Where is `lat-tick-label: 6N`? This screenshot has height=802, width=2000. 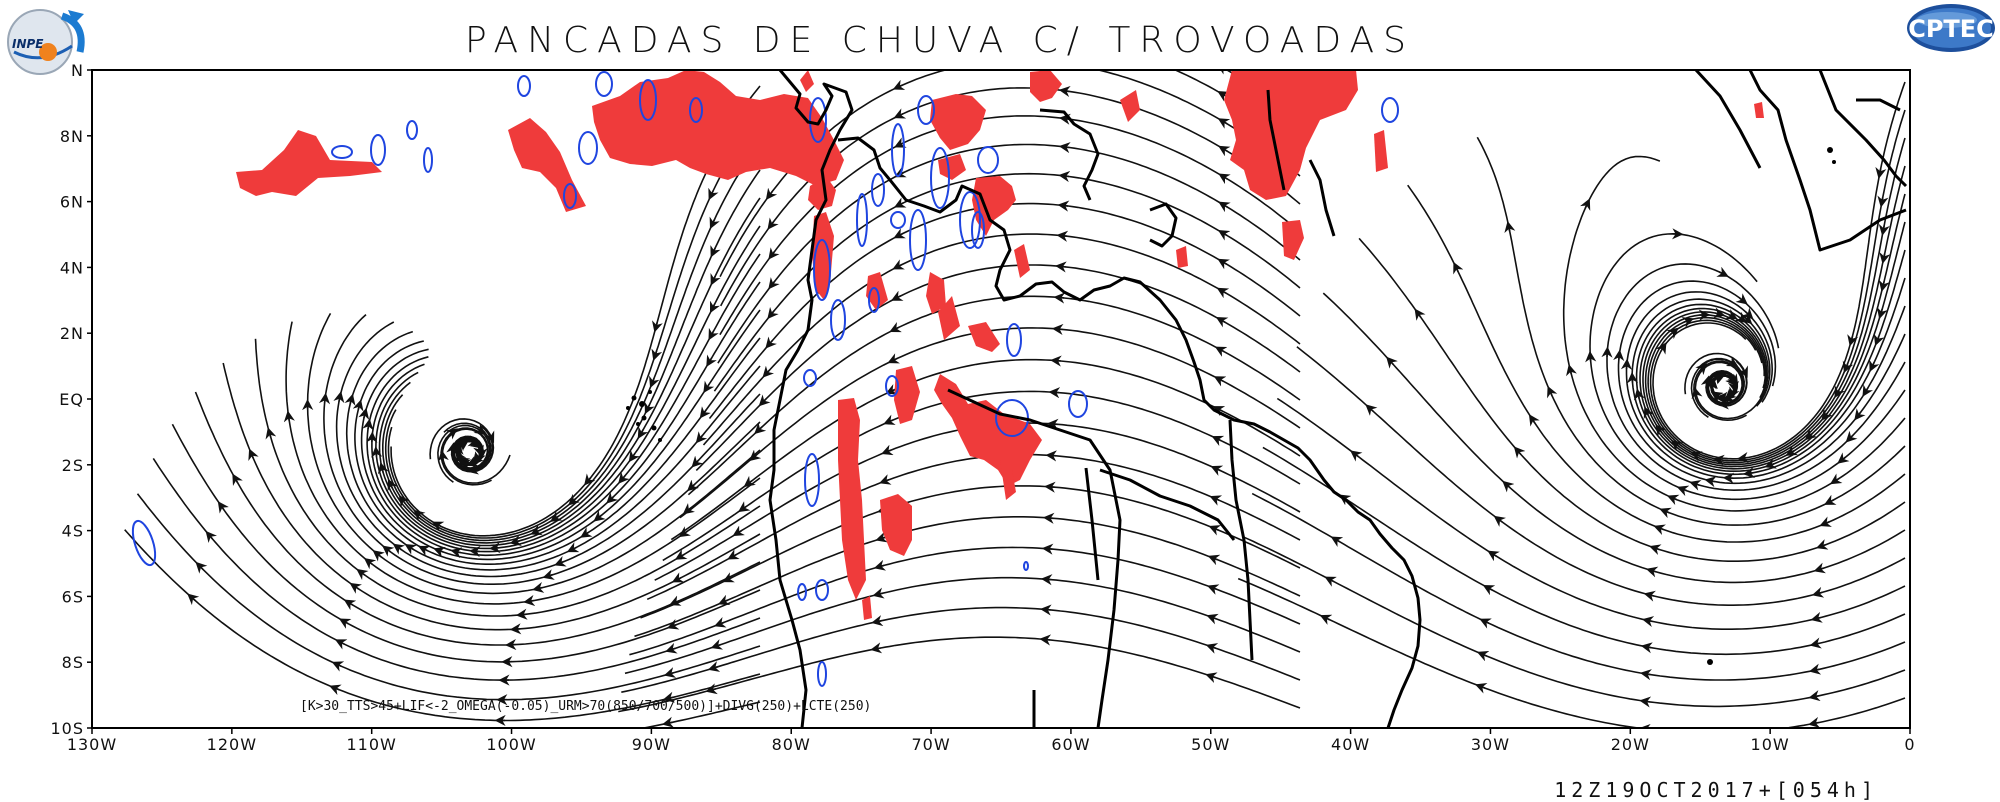
lat-tick-label: 6N is located at coordinates (72, 202).